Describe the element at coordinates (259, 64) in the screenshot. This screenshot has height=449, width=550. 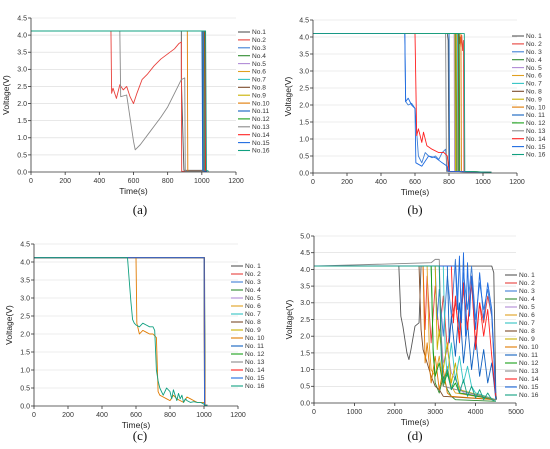
I see `legend-label: No.5` at that location.